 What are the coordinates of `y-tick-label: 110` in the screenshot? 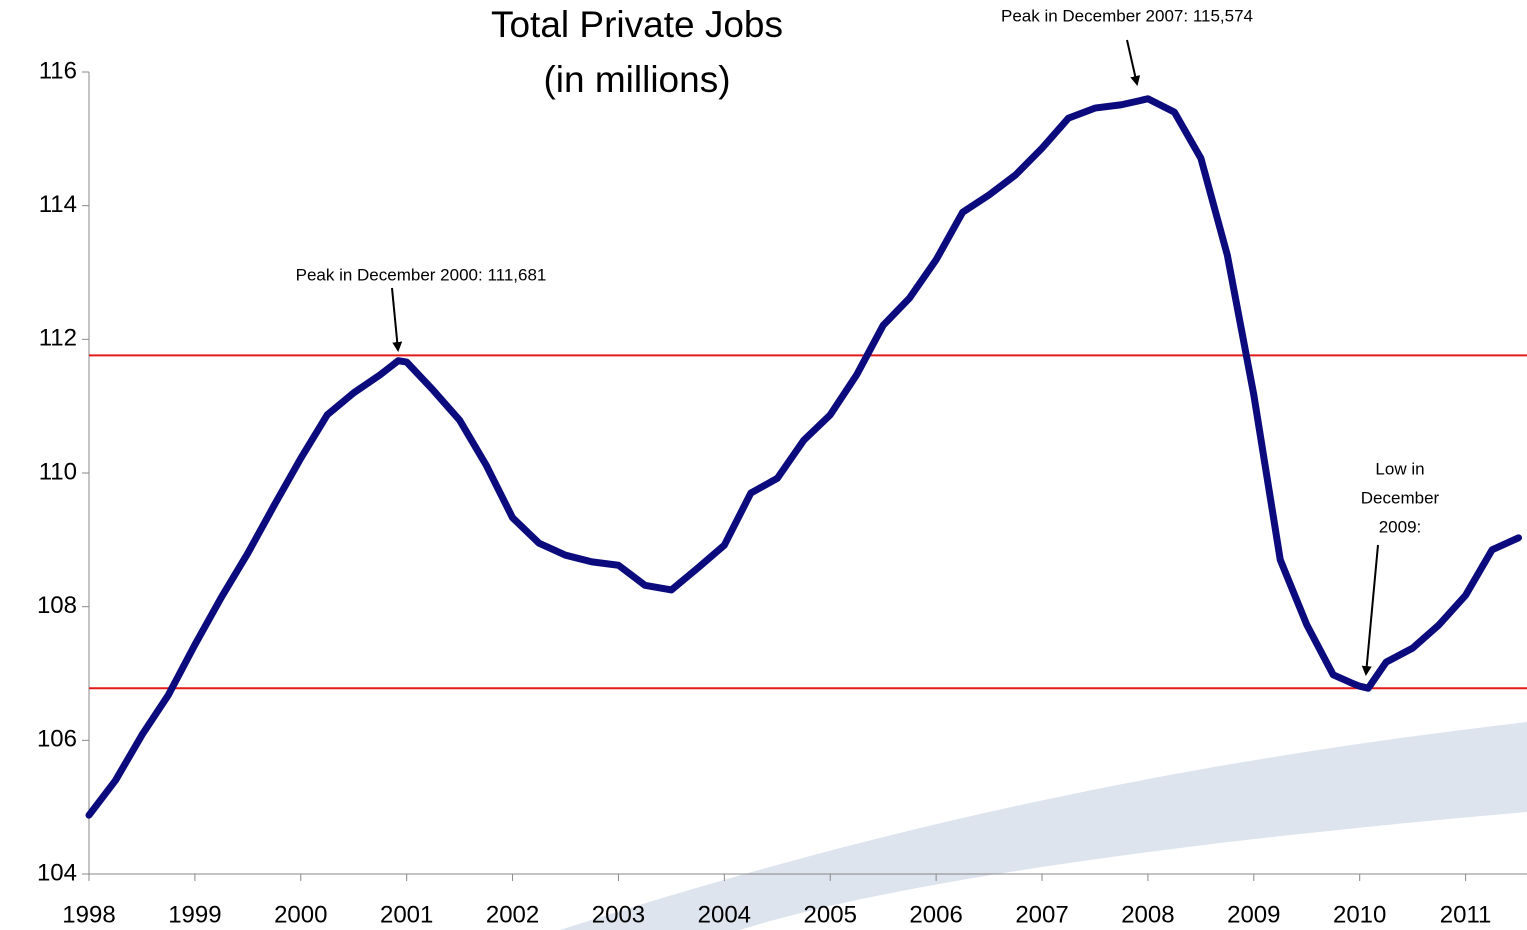 It's located at (58, 471).